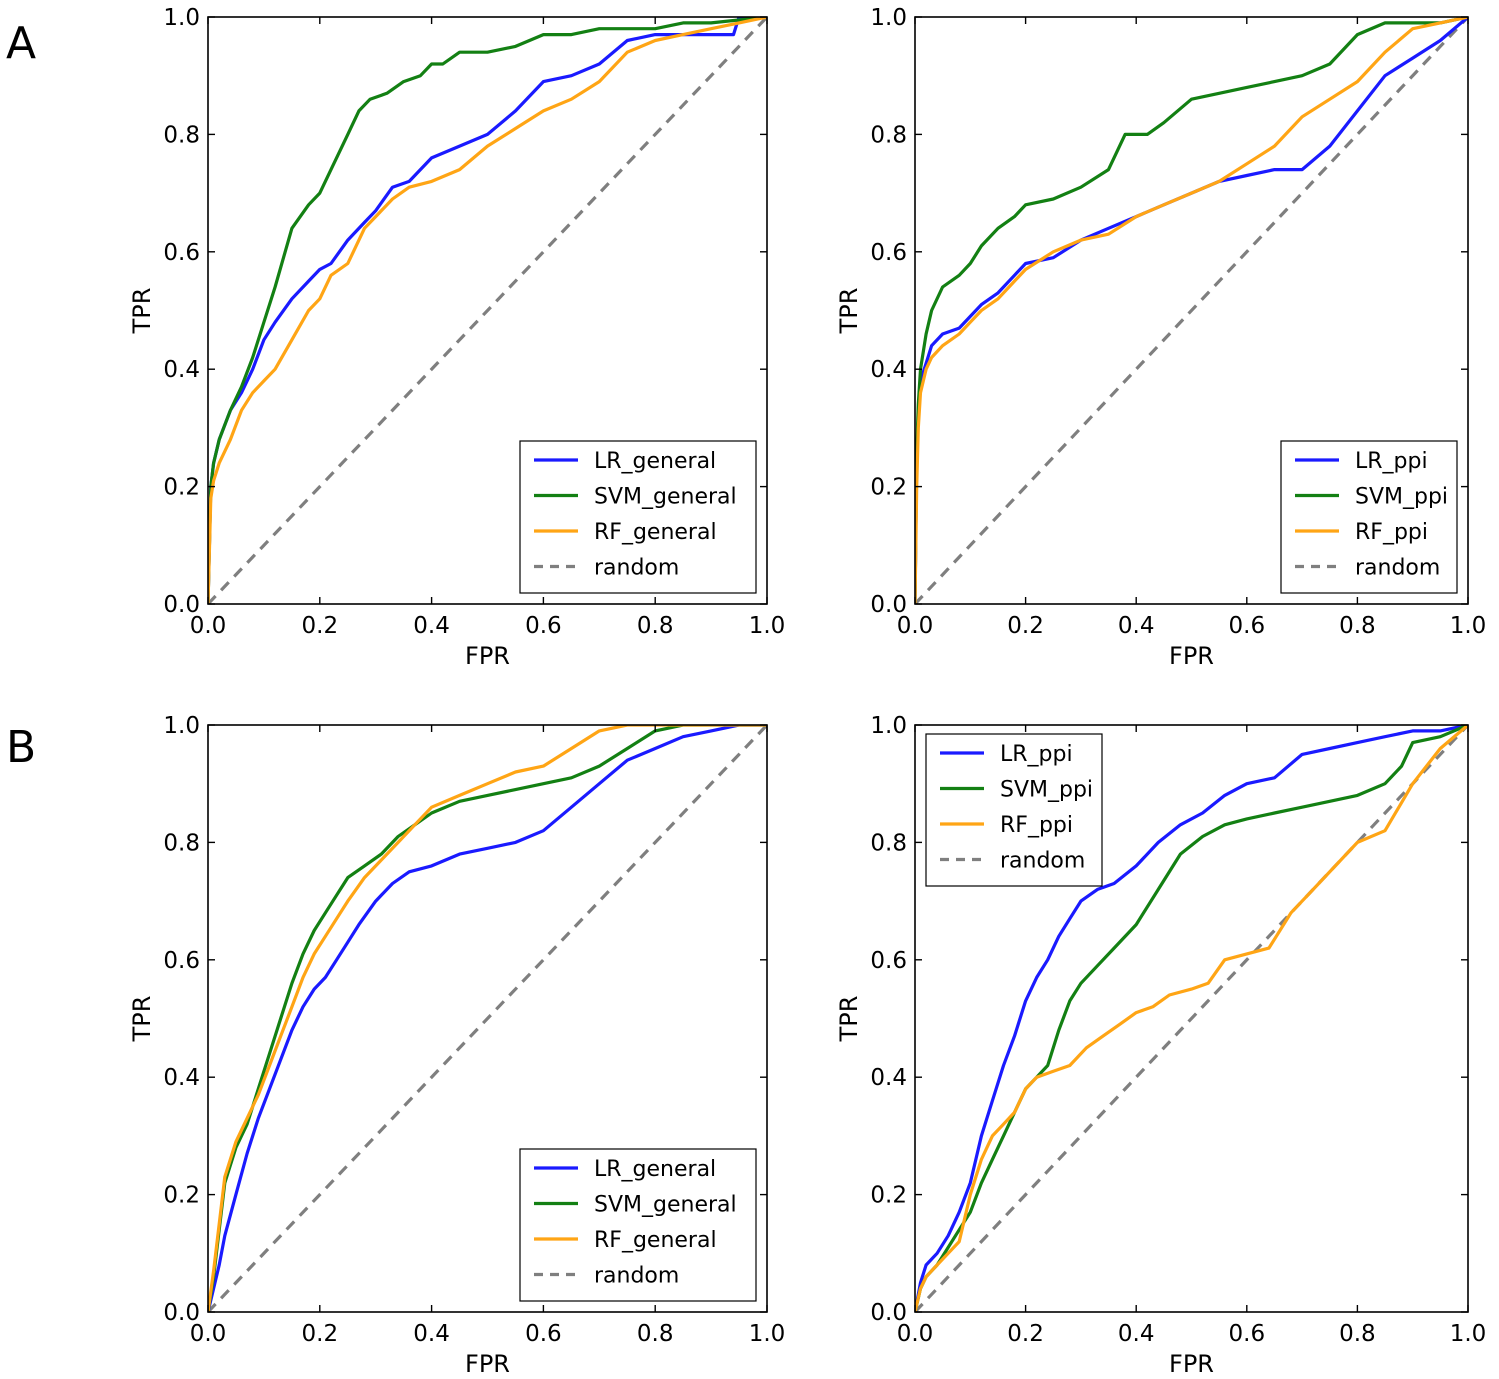  I want to click on panel-label-a: A, so click(21, 43).